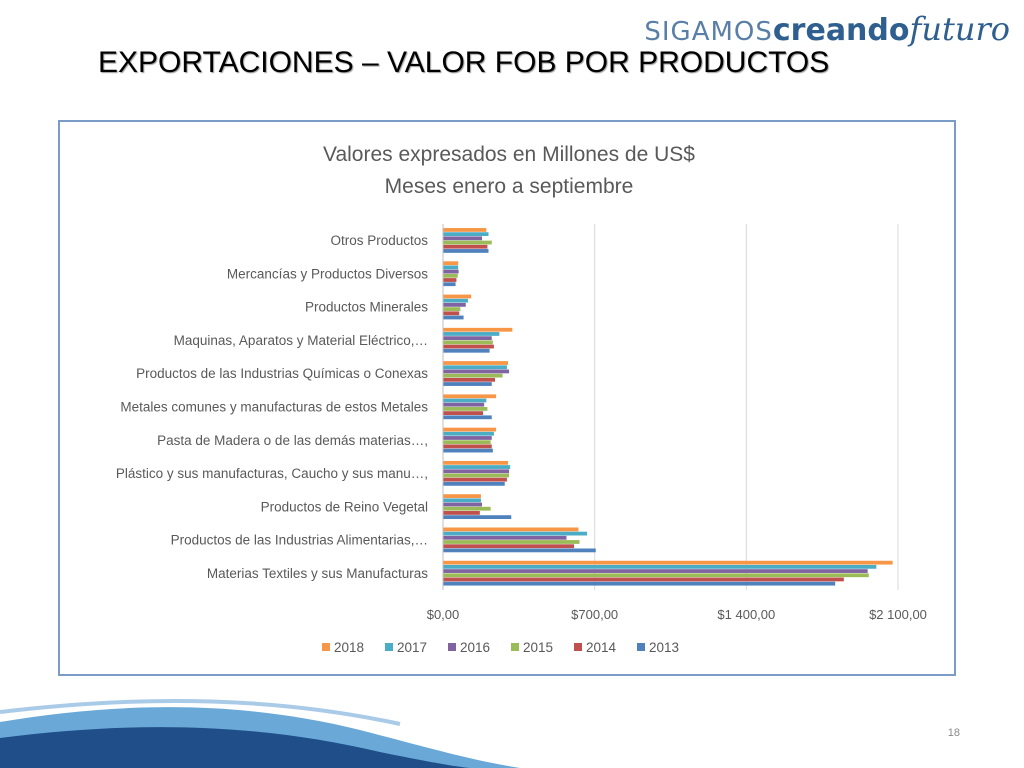  What do you see at coordinates (260, 733) in the screenshot?
I see `decorative-wave` at bounding box center [260, 733].